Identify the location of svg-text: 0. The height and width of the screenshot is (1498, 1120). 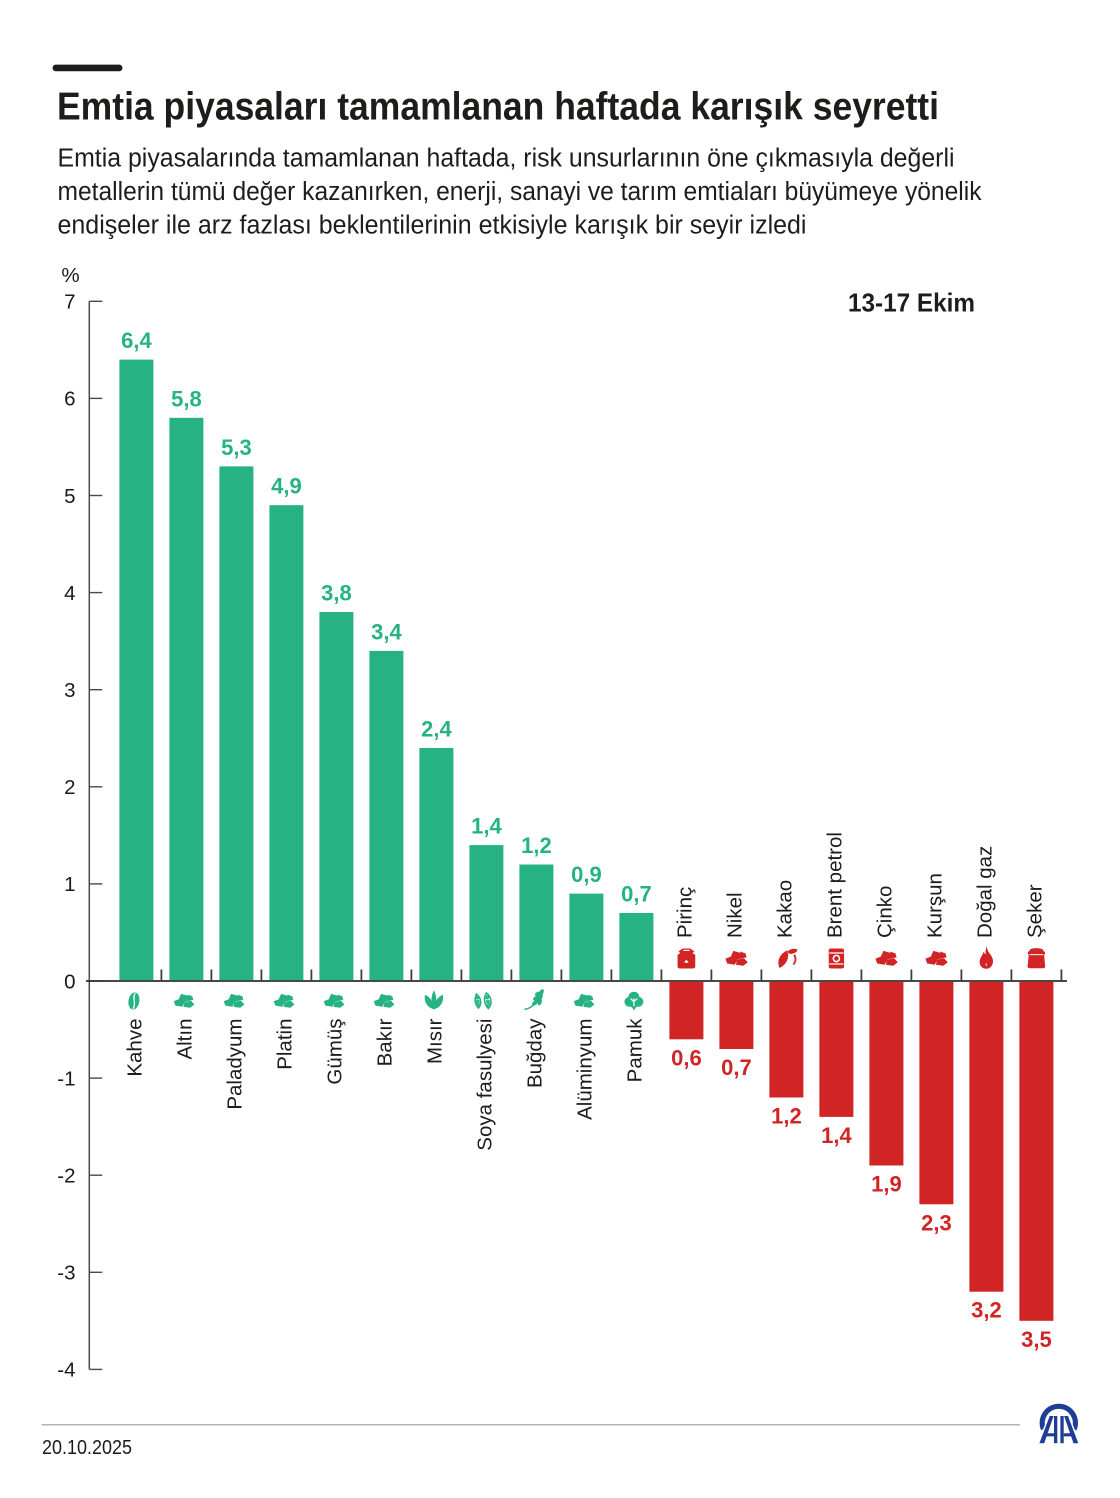
(69, 981).